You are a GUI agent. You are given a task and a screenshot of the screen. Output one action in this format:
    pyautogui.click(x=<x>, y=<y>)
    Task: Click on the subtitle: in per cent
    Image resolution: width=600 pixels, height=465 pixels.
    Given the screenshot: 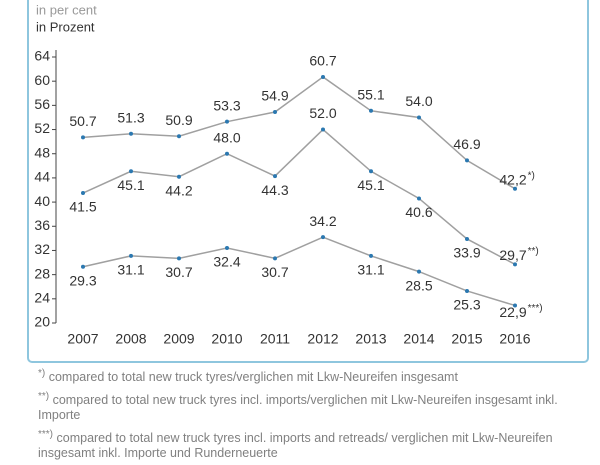 What is the action you would take?
    pyautogui.click(x=66, y=9)
    